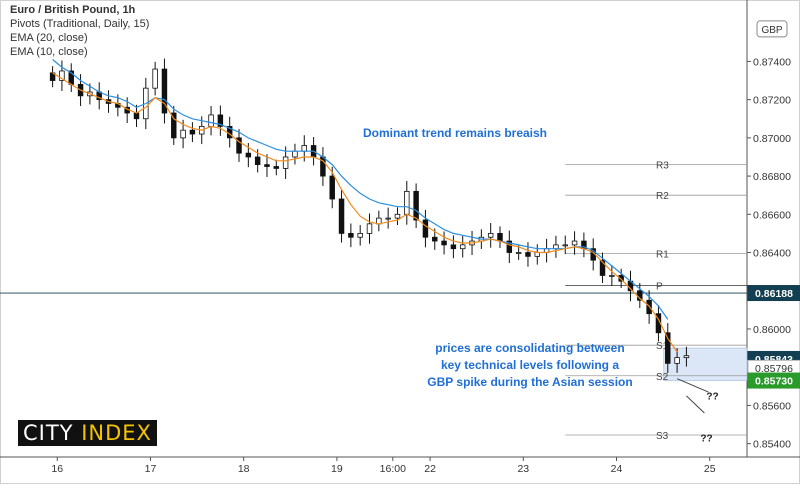 The height and width of the screenshot is (489, 800). I want to click on price-label: 0.86188, so click(773, 293).